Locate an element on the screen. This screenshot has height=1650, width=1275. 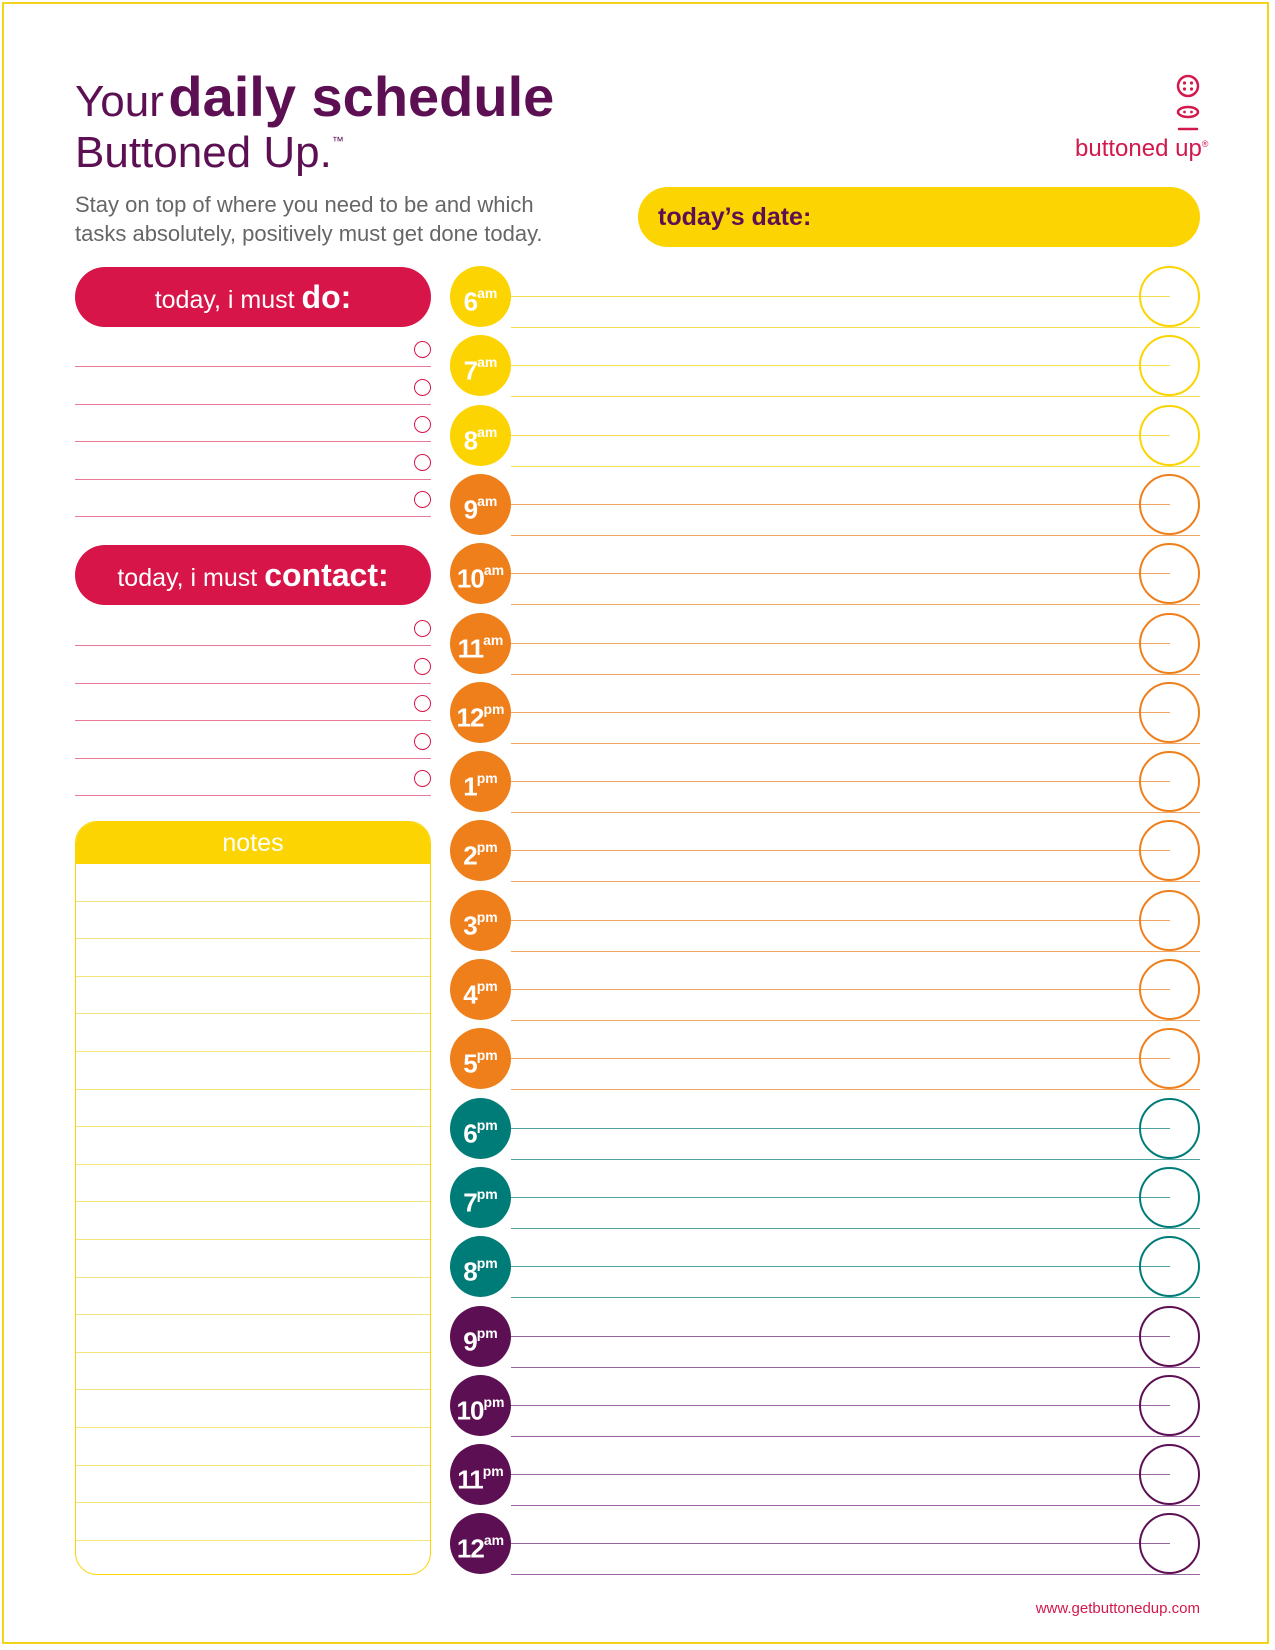
hour-row: 10pm is located at coordinates (825, 1405).